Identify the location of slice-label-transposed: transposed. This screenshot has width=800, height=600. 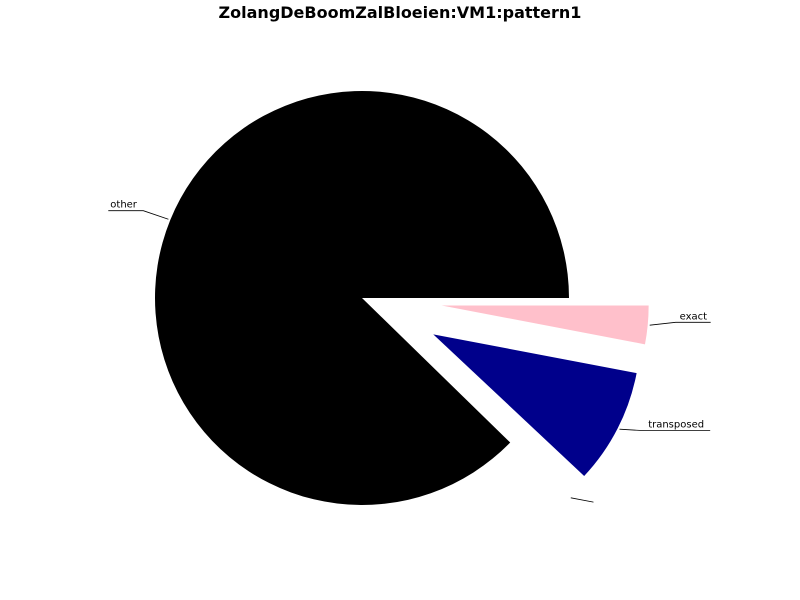
(676, 425).